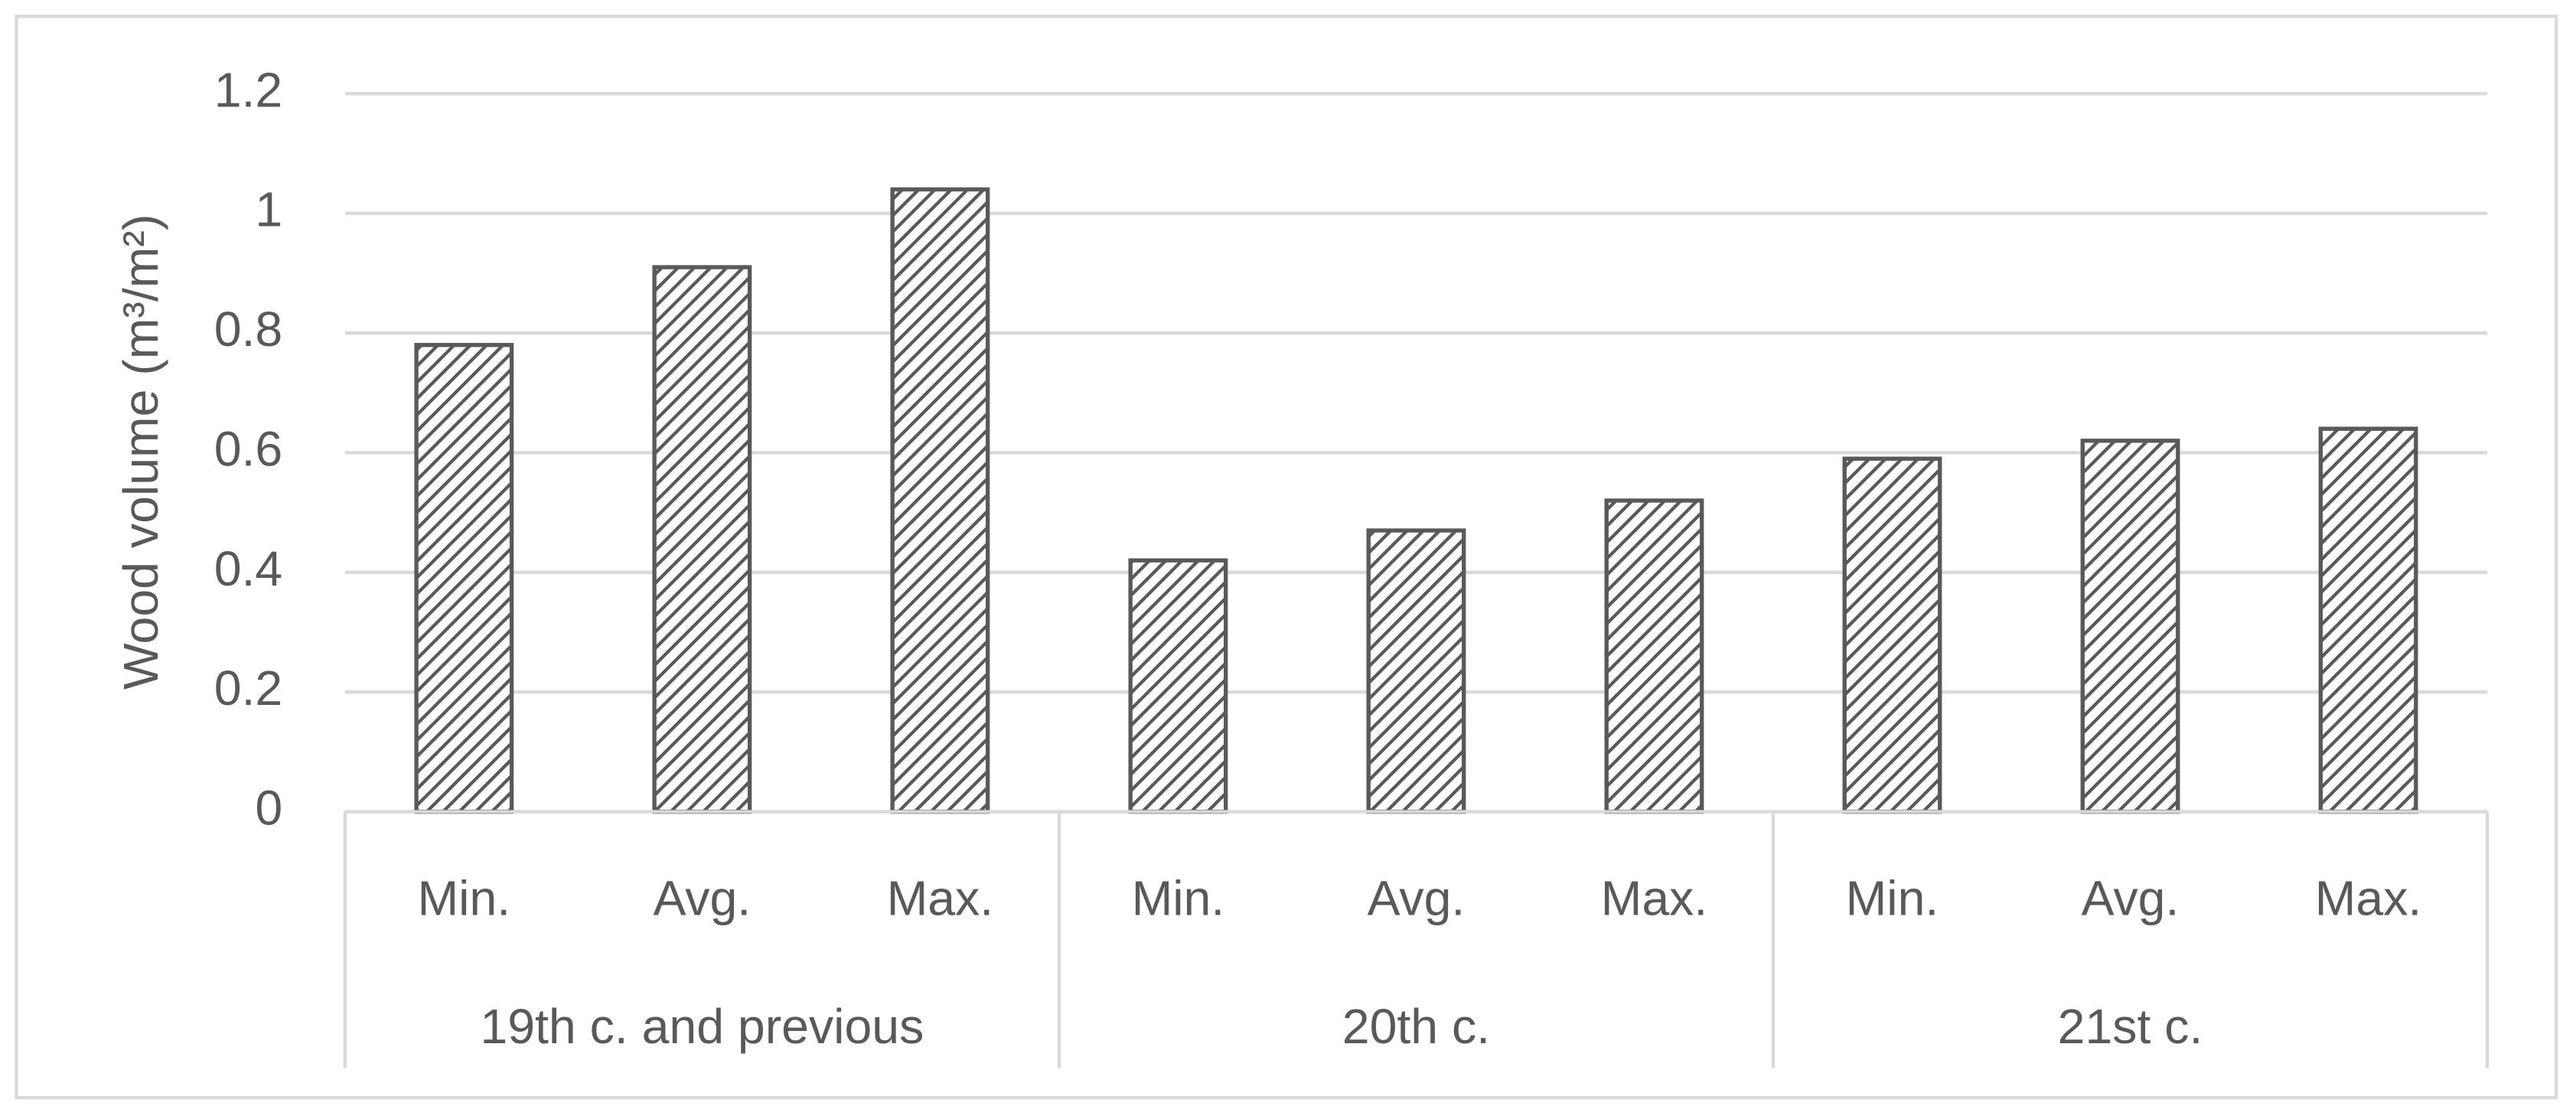  I want to click on y-tick-label: 0.2, so click(248, 688).